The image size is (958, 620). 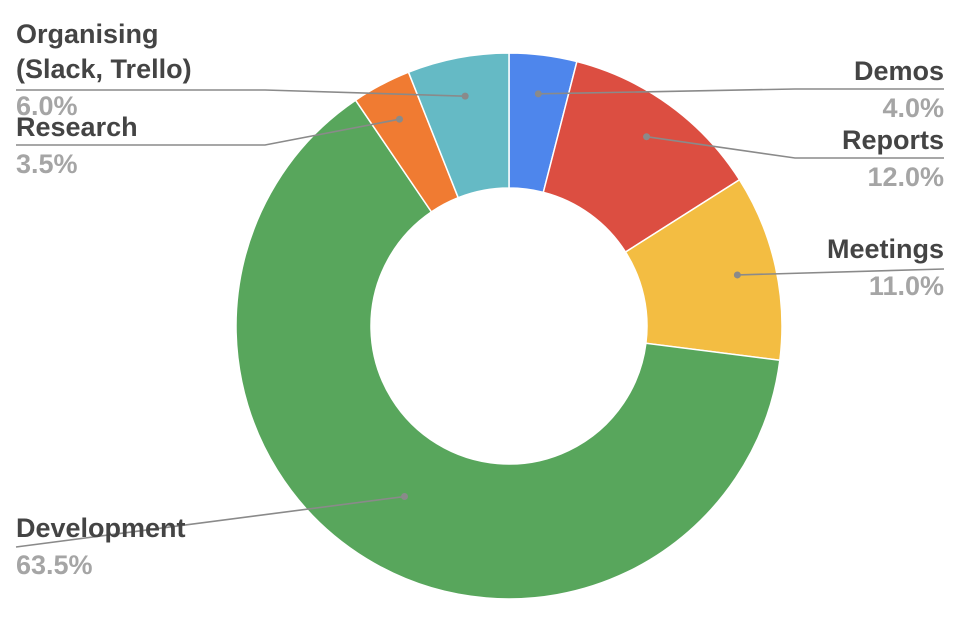 What do you see at coordinates (458, 125) in the screenshot?
I see `slice-organising-slack-trello` at bounding box center [458, 125].